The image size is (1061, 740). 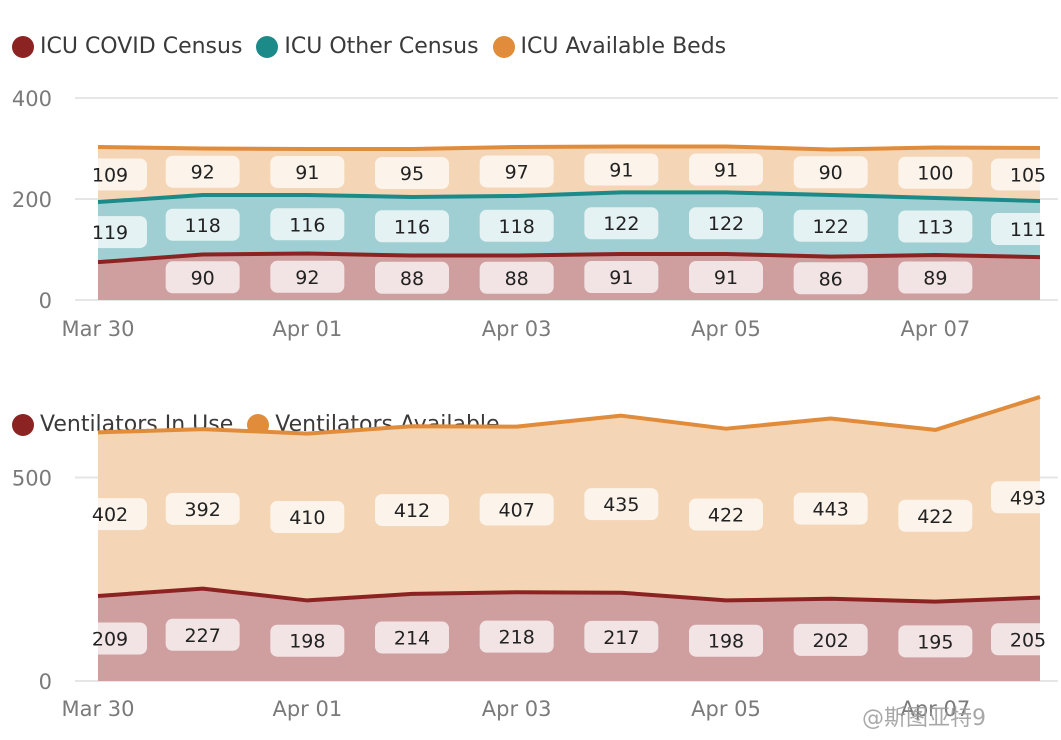 I want to click on vent-data-label: 218, so click(x=517, y=638).